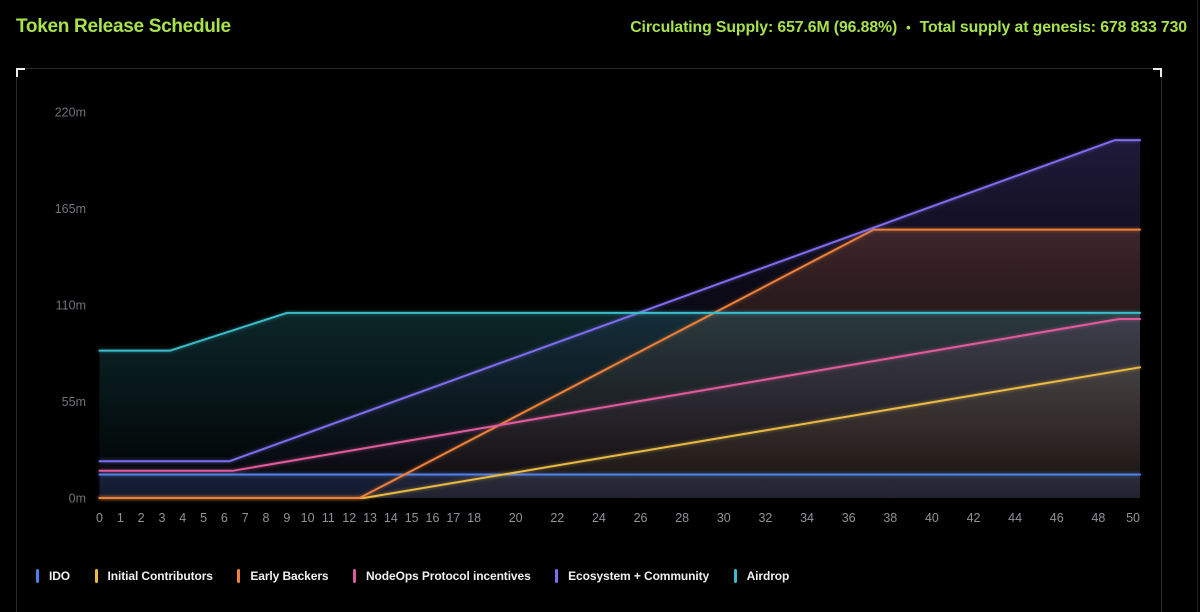  I want to click on x-axis-label-30: 30, so click(724, 518).